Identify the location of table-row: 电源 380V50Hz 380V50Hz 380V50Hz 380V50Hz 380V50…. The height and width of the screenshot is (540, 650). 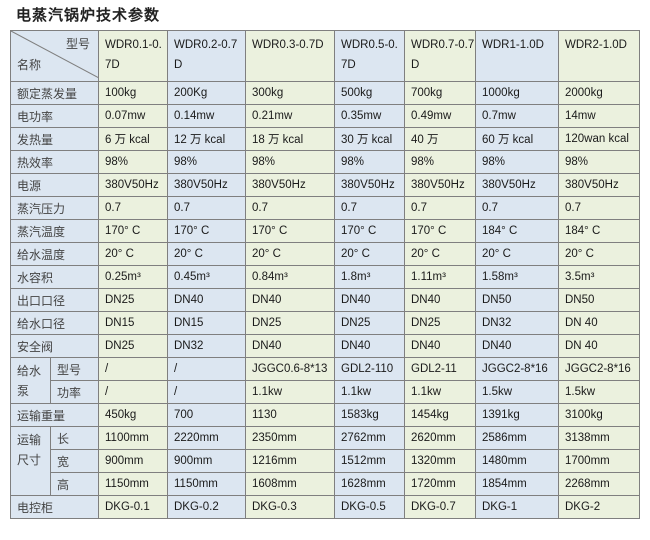
(325, 185).